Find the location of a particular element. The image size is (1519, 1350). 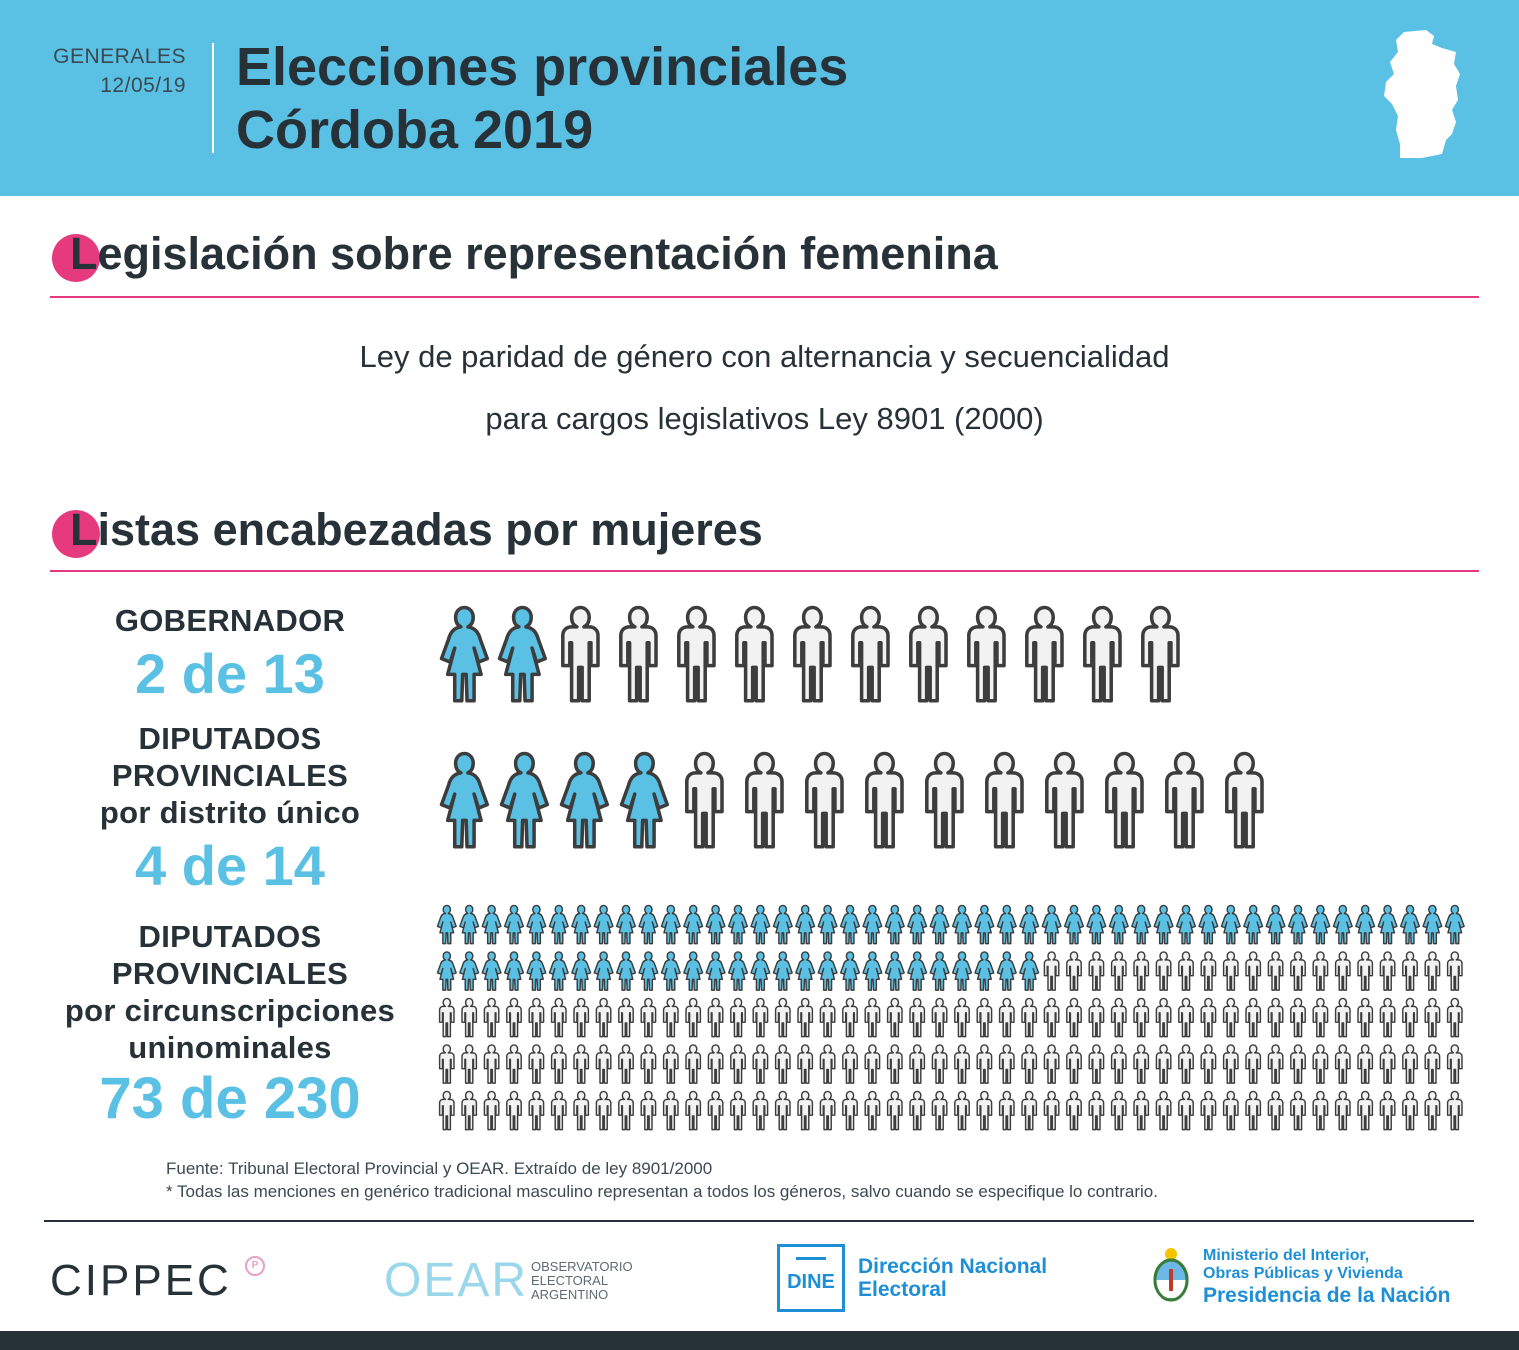

section-title-text: istas encabezadas por mujeres is located at coordinates (430, 529).